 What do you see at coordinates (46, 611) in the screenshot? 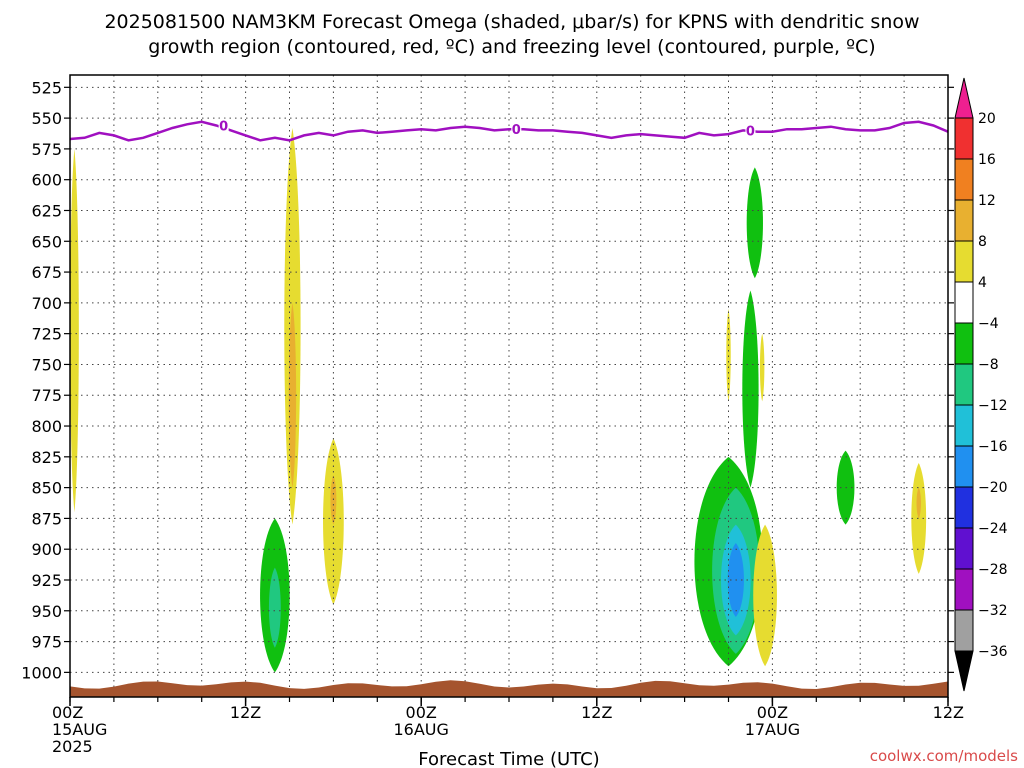
I see `y-tick-label: 950` at bounding box center [46, 611].